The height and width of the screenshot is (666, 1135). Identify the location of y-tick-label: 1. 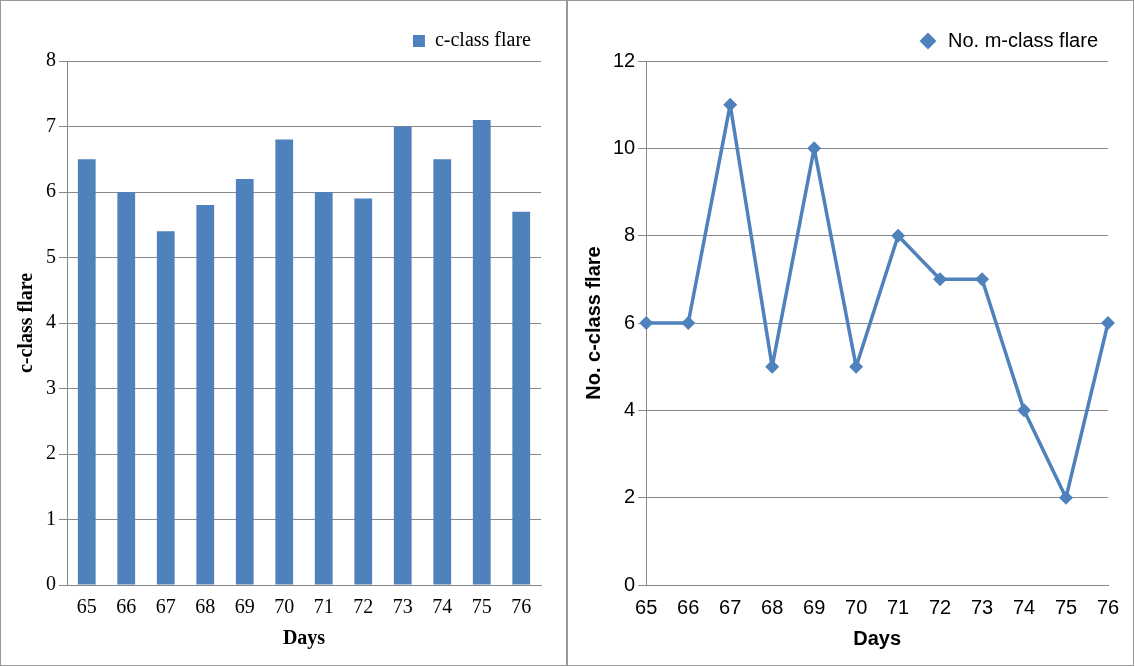
(51, 517).